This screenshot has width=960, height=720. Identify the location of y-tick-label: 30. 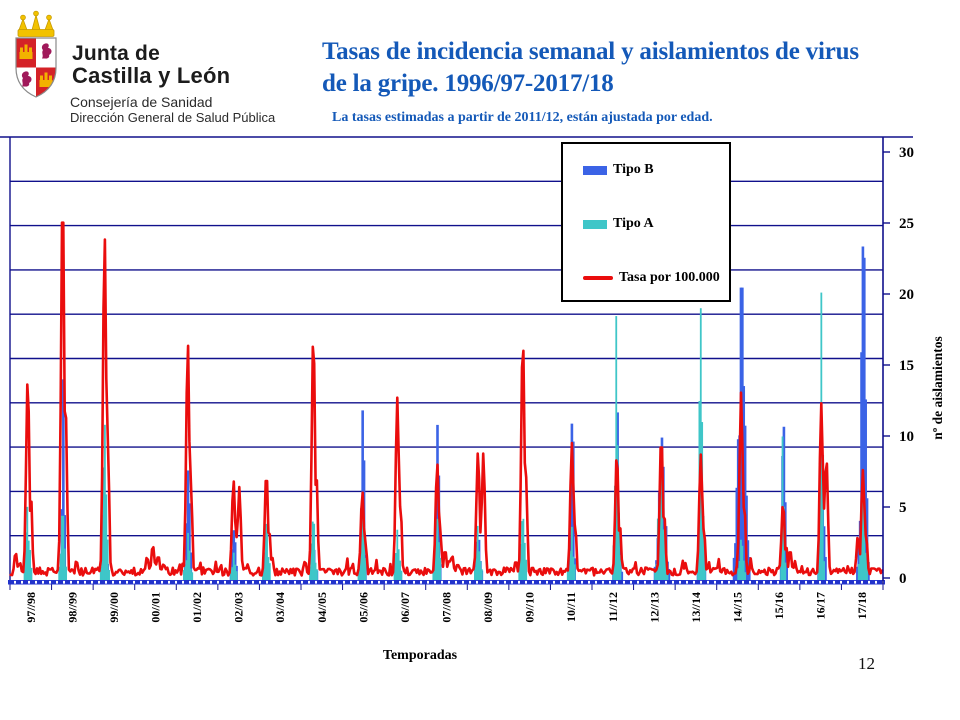
(906, 153).